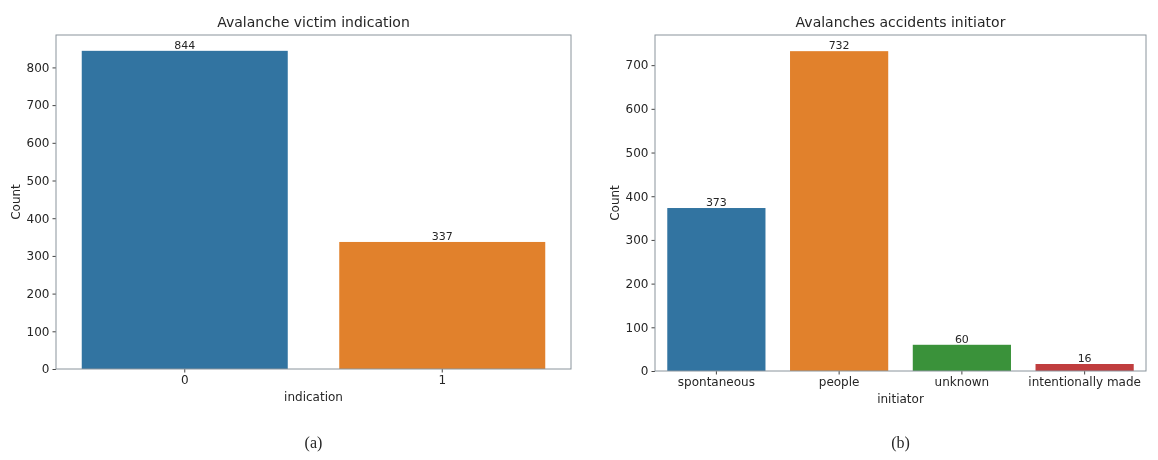 This screenshot has width=1158, height=460. Describe the element at coordinates (442, 236) in the screenshot. I see `data-label: 337` at that location.